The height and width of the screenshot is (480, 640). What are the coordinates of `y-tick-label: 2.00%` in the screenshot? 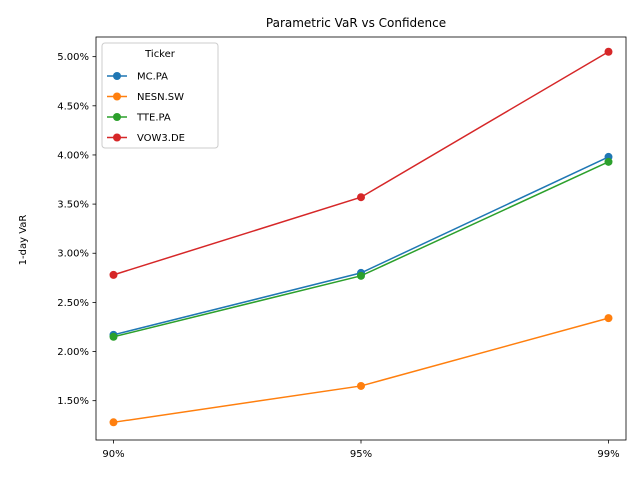 It's located at (73, 352).